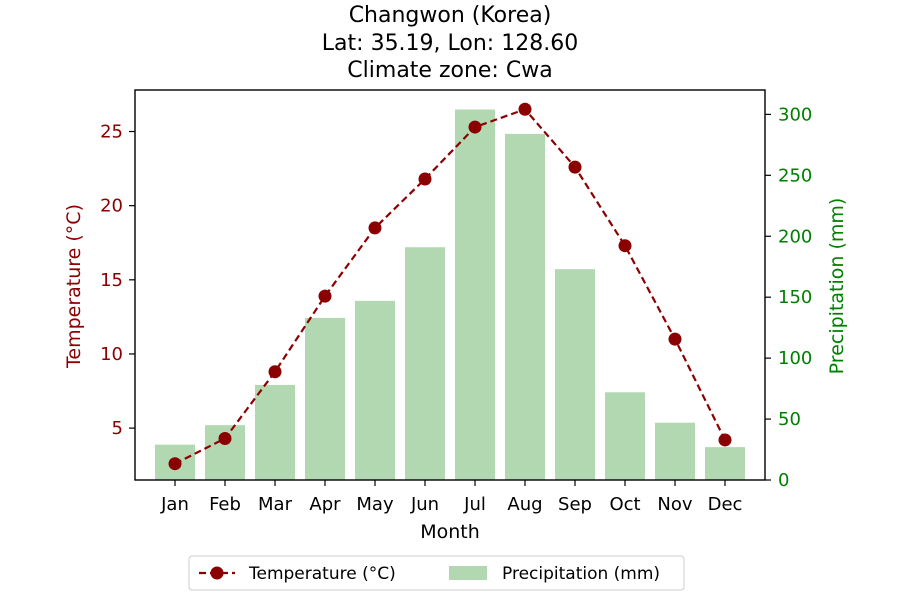  Describe the element at coordinates (575, 167) in the screenshot. I see `temperature-point-sep` at that location.